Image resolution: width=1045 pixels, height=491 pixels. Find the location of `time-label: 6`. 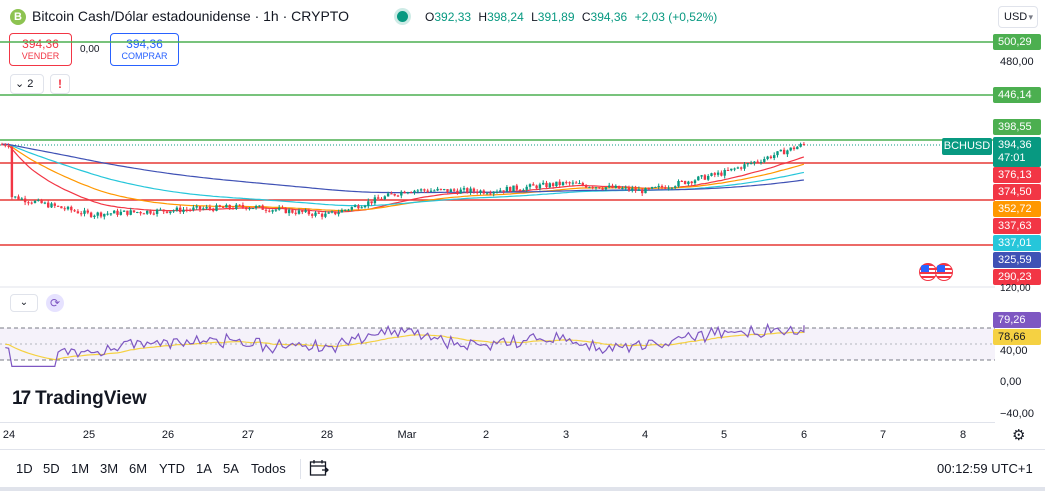

time-label: 6 is located at coordinates (804, 435).